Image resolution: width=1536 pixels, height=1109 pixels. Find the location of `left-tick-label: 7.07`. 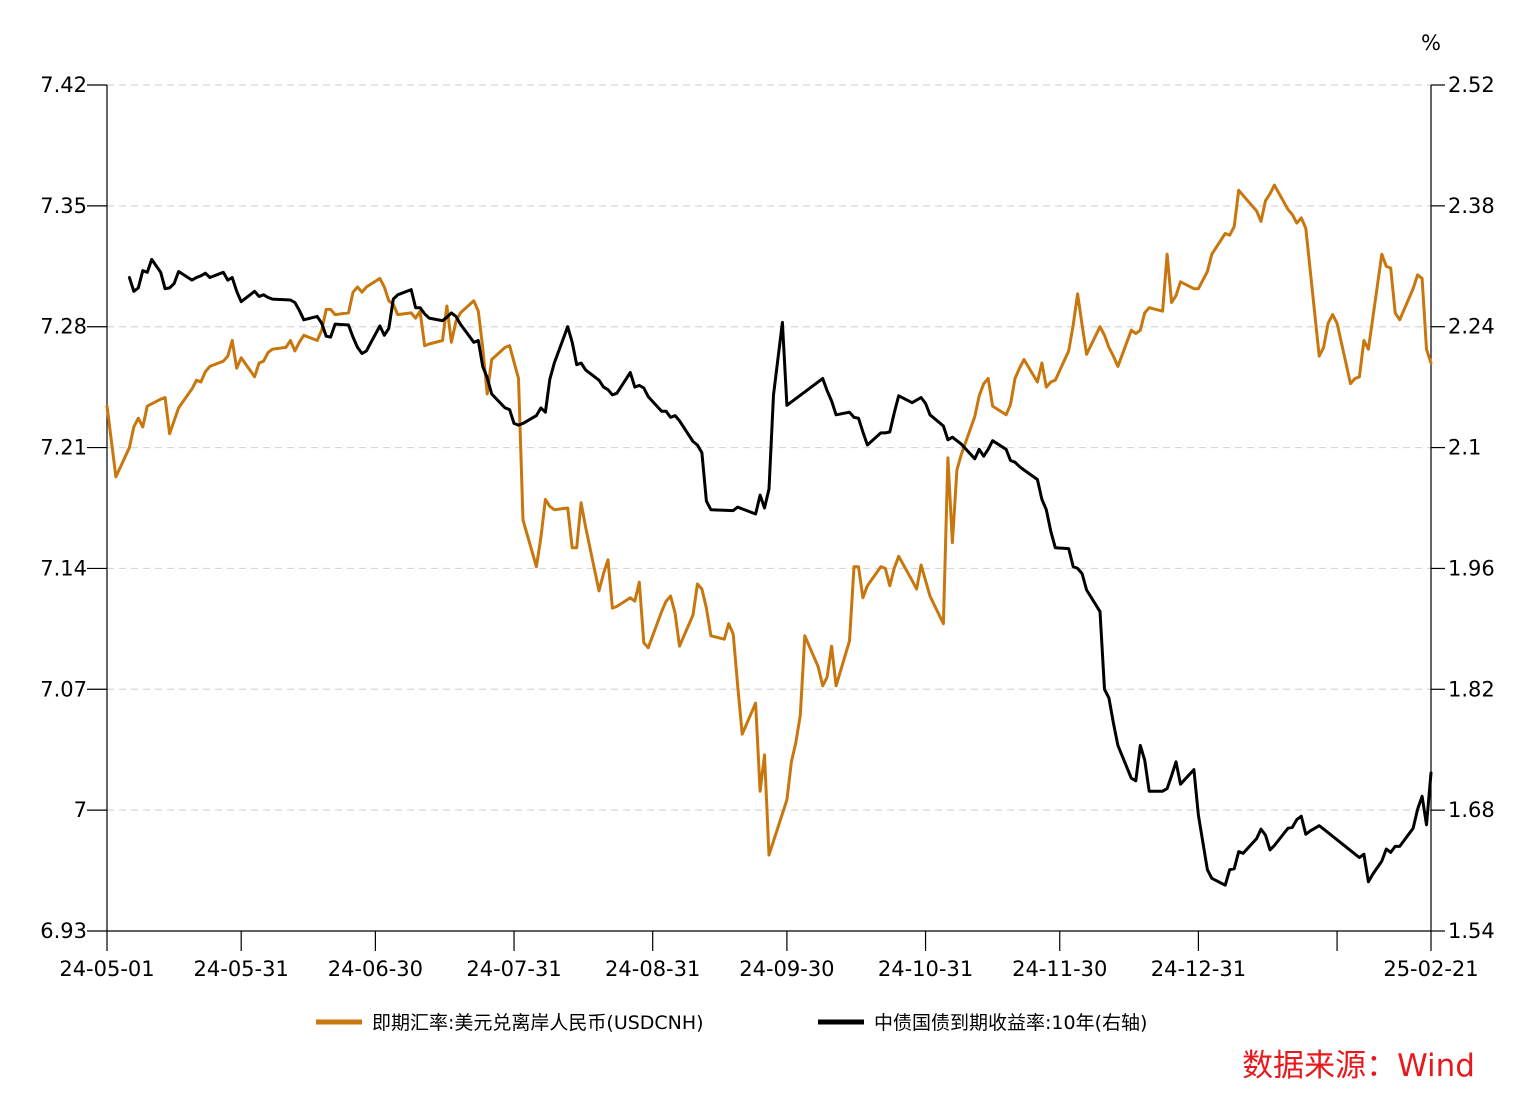

left-tick-label: 7.07 is located at coordinates (63, 689).